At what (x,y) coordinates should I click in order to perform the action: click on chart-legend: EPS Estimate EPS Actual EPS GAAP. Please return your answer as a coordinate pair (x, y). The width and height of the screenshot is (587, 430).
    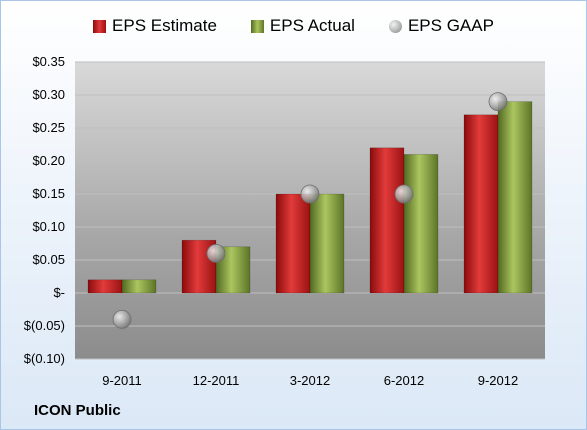
    Looking at the image, I should click on (293, 26).